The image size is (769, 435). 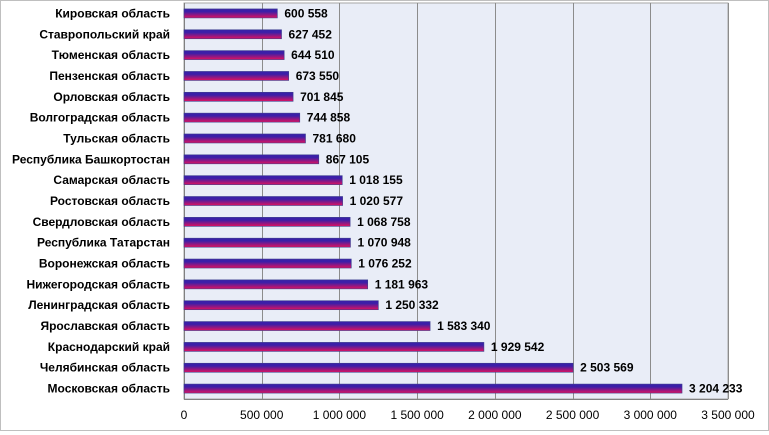 What do you see at coordinates (377, 201) in the screenshot?
I see `data-label: 1 020 577` at bounding box center [377, 201].